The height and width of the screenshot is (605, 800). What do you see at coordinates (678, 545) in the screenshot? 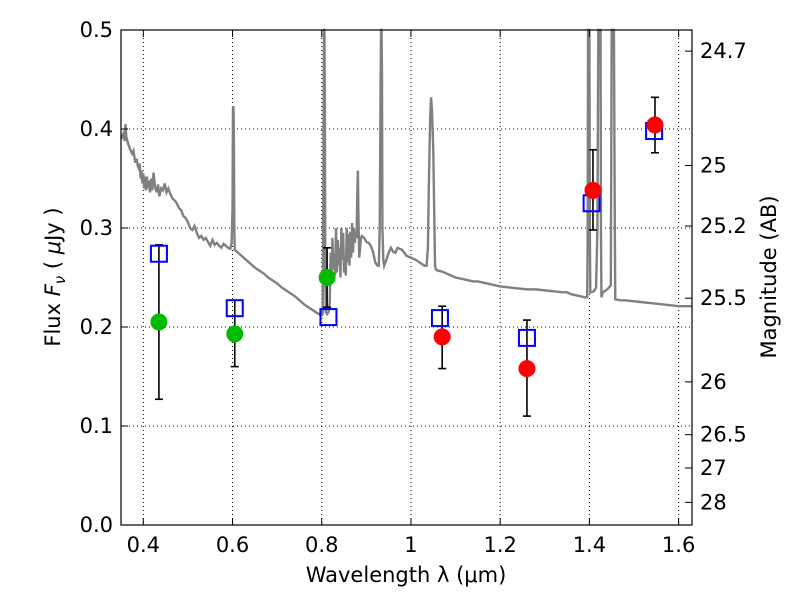
I see `x-tick-label: 1.6` at bounding box center [678, 545].